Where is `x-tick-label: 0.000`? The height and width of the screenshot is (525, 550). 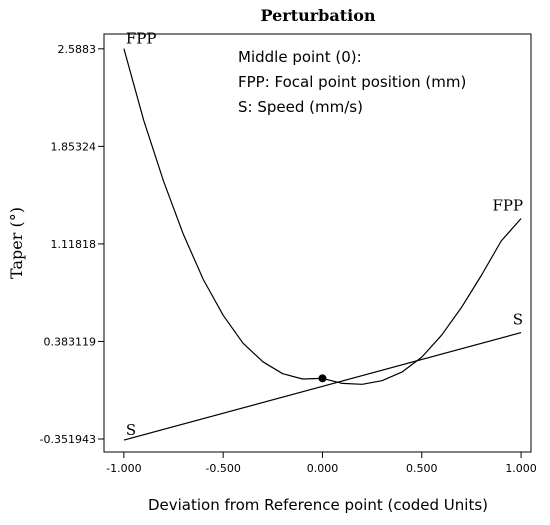
x-tick-label: 0.000 is located at coordinates (323, 468).